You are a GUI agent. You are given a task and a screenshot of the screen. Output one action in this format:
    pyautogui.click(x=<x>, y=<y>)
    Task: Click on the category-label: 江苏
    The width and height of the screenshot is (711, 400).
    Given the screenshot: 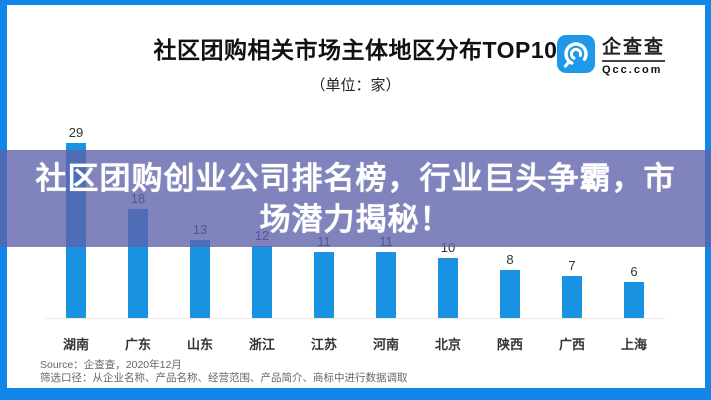 What is the action you would take?
    pyautogui.click(x=323, y=344)
    